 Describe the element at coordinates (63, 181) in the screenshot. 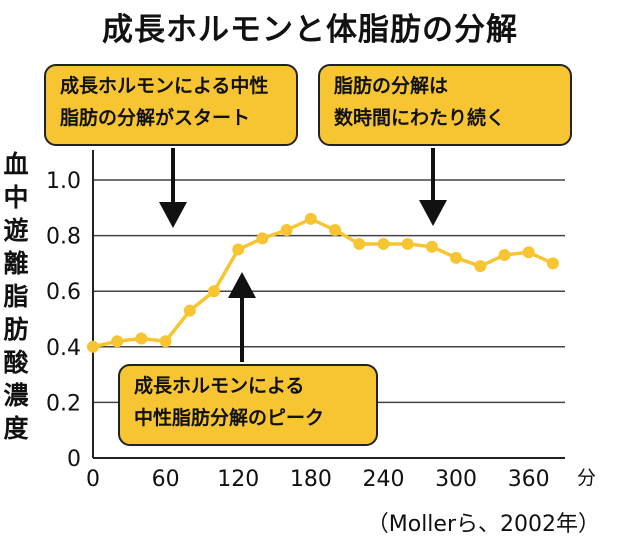

I see `y-tick-label: 1.0` at that location.